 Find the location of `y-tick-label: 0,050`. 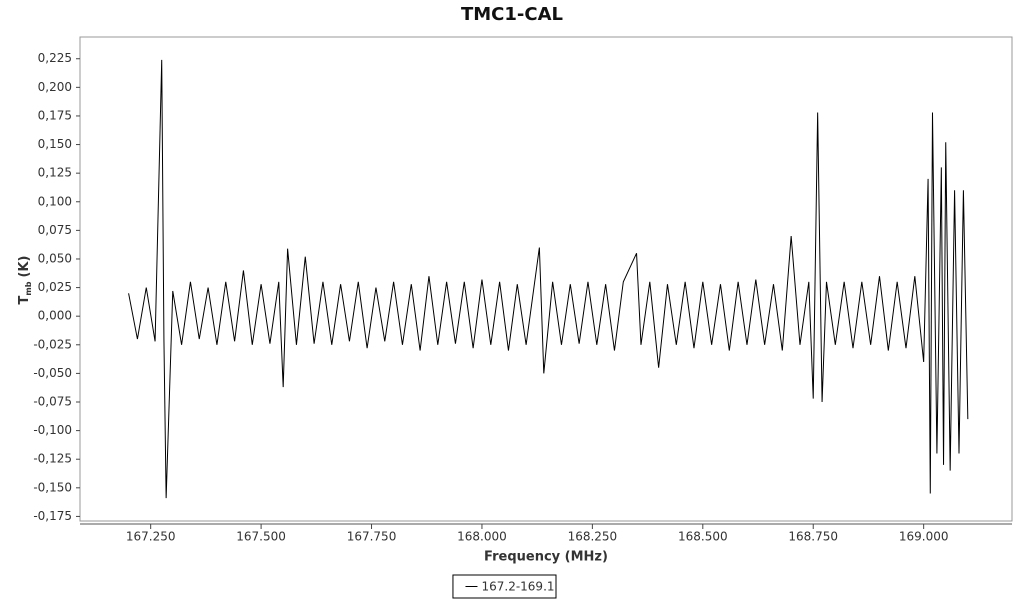

y-tick-label: 0,050 is located at coordinates (55, 258).